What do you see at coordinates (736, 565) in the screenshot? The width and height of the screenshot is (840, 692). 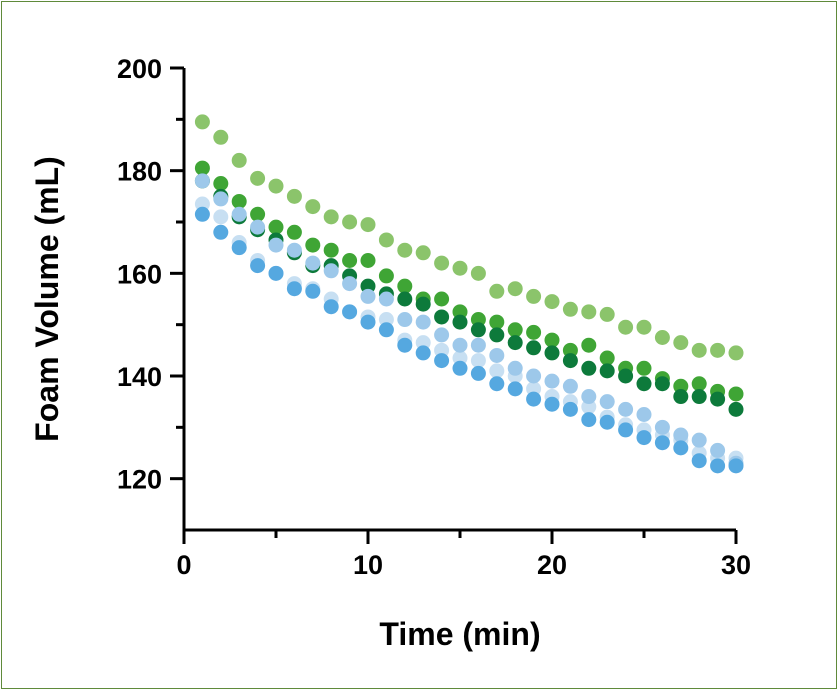 I see `x-tick-label: 30` at bounding box center [736, 565].